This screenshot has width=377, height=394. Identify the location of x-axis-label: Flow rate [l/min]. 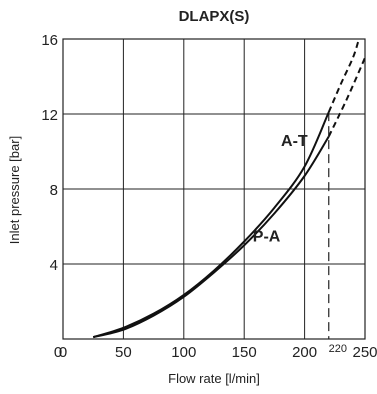
(214, 378).